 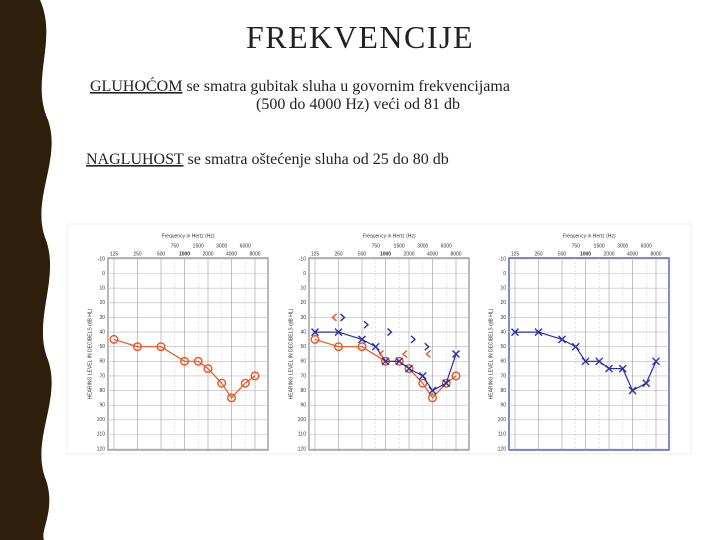 What do you see at coordinates (432, 254) in the screenshot?
I see `x-tick-label: 4000` at bounding box center [432, 254].